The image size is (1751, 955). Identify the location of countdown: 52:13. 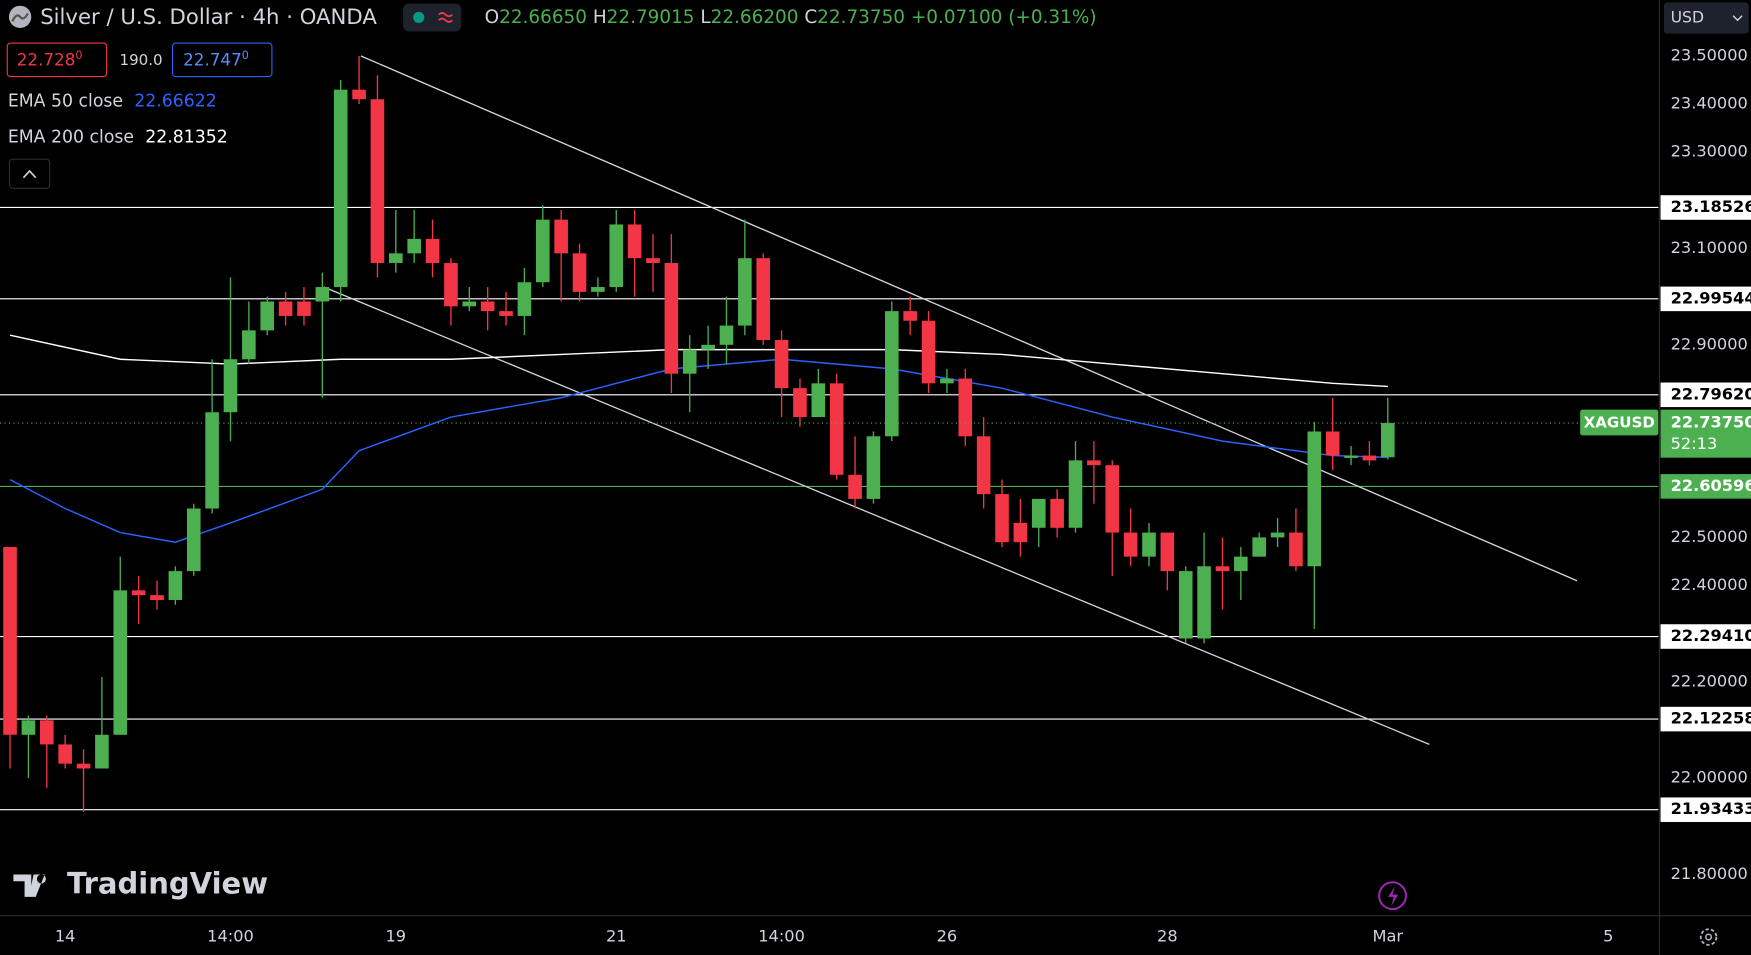
(1694, 443).